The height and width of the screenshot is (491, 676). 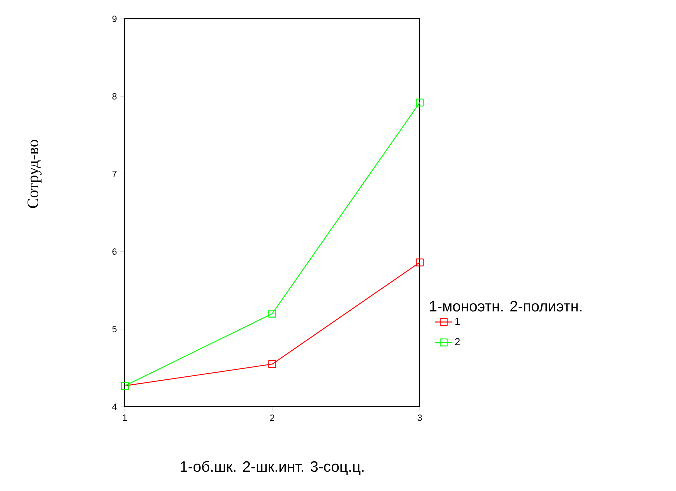 What do you see at coordinates (114, 251) in the screenshot?
I see `y-tick-label: 6` at bounding box center [114, 251].